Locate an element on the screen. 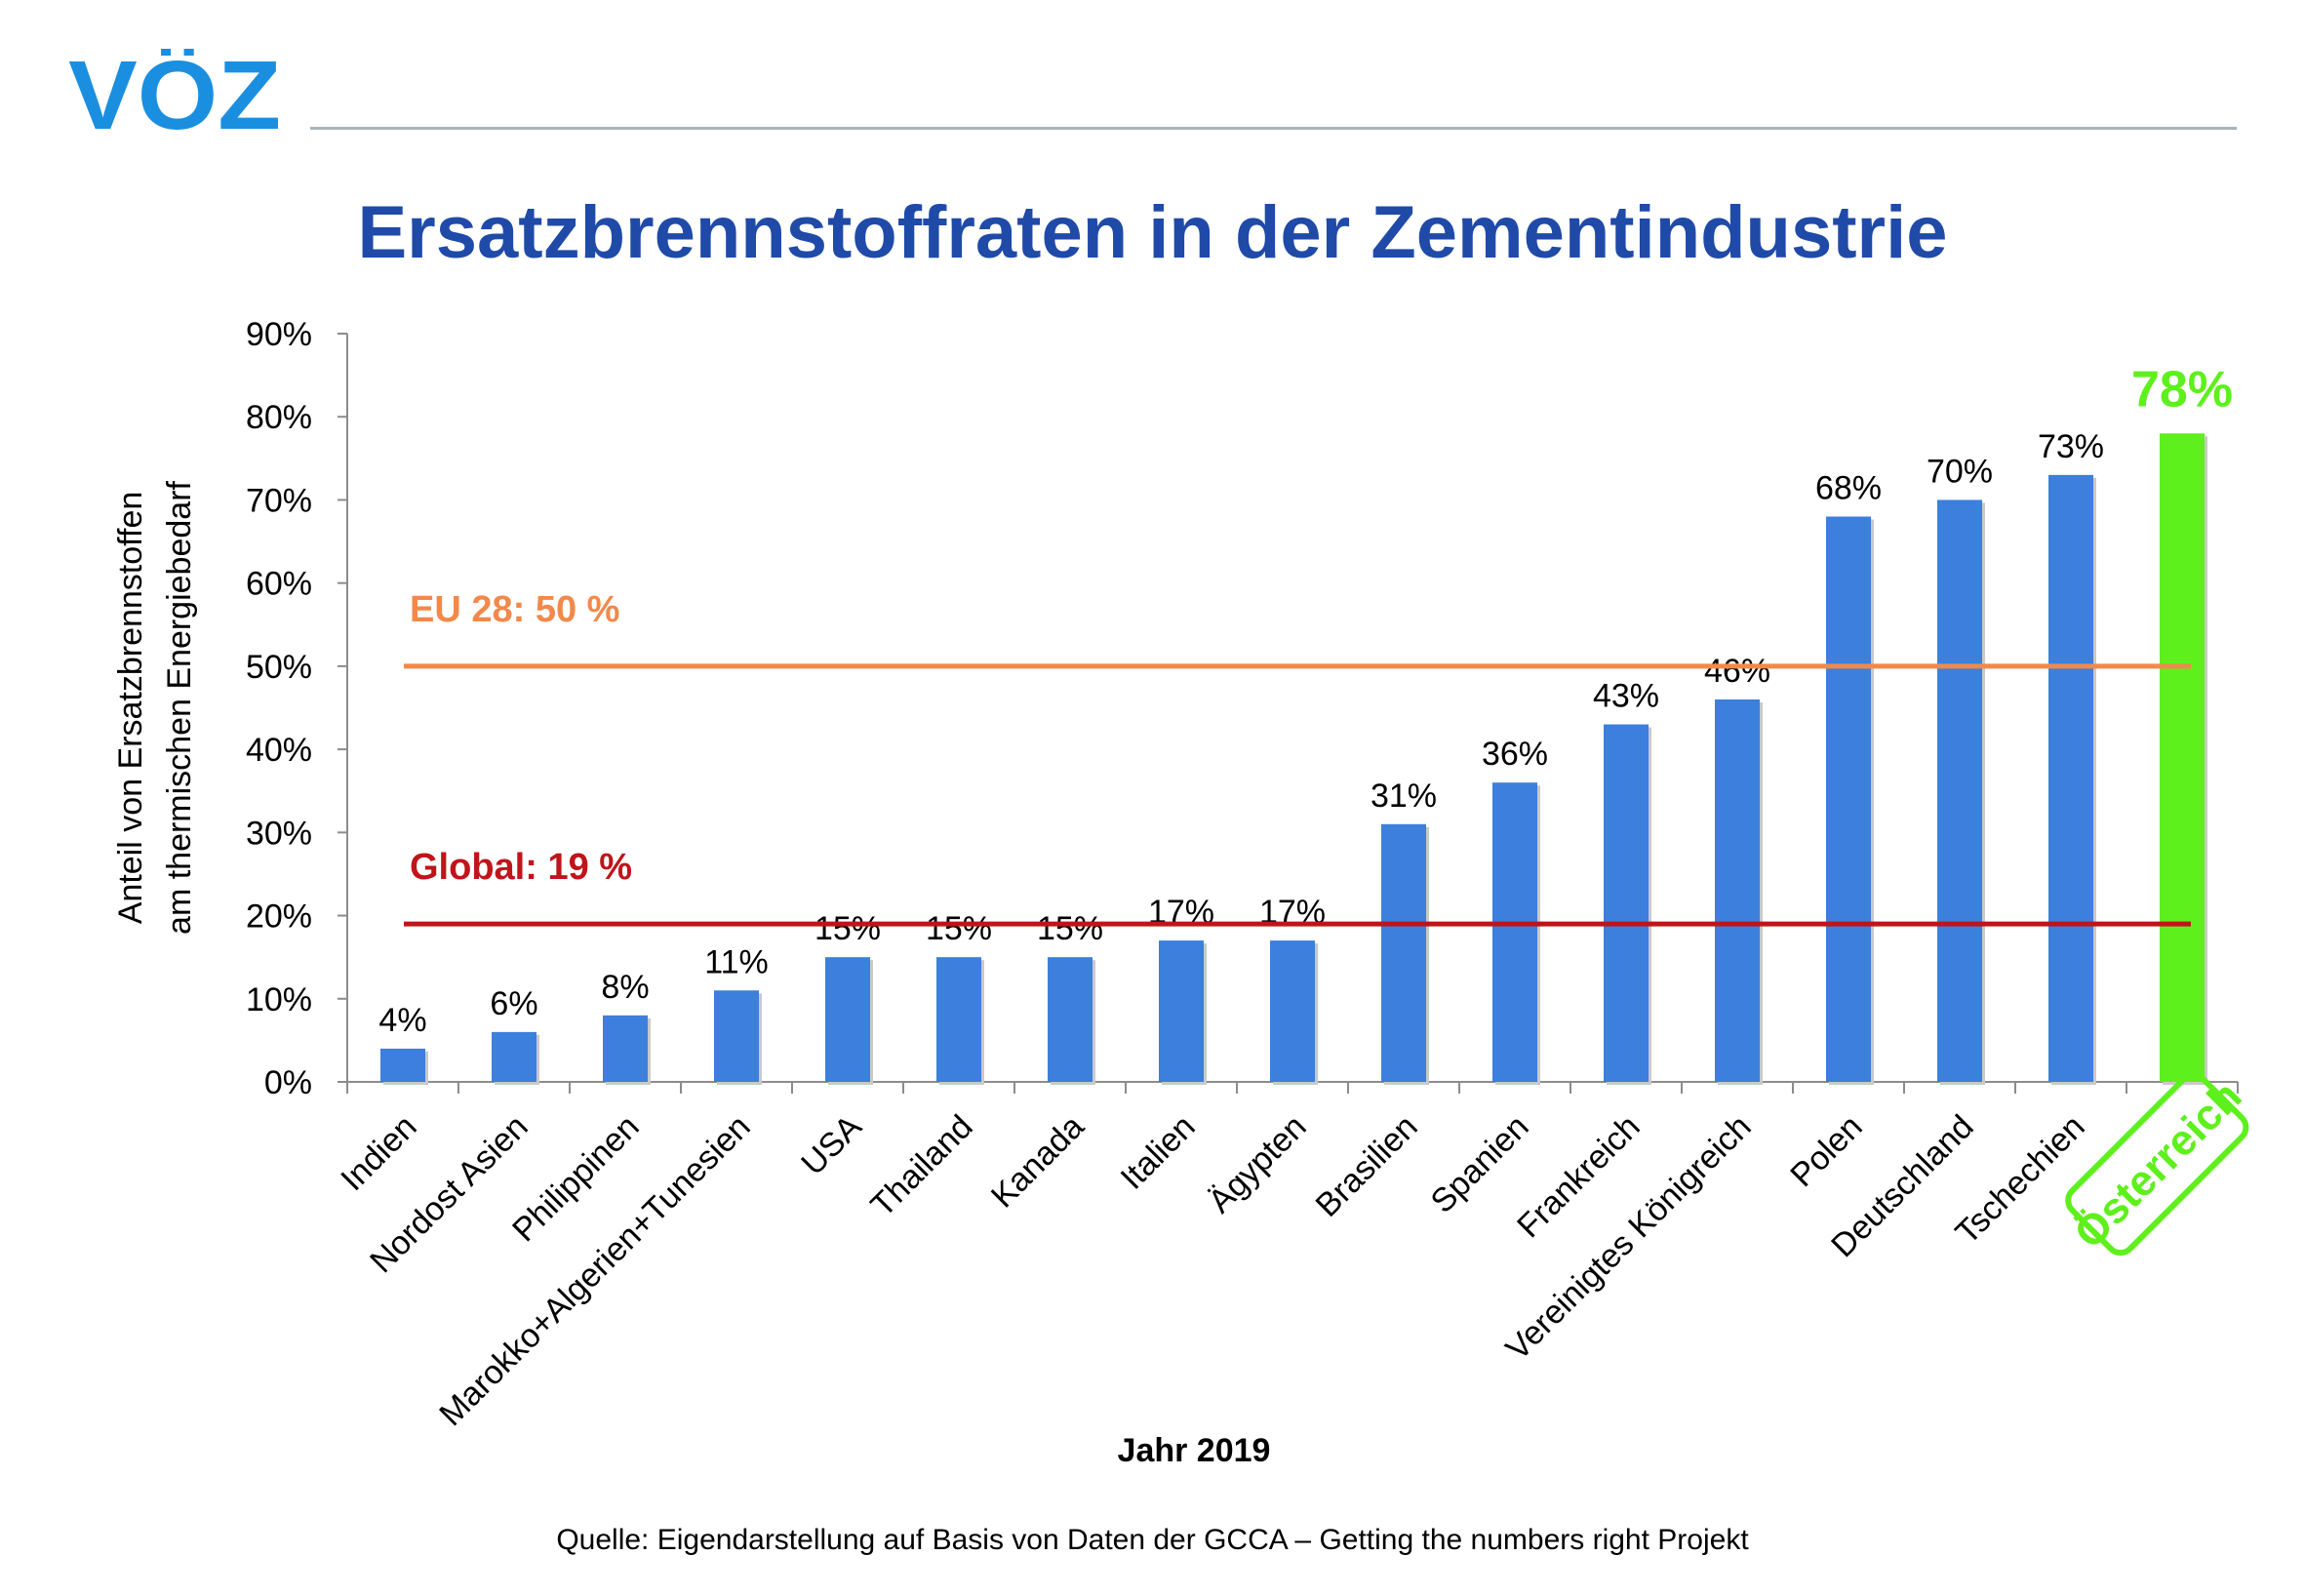 This screenshot has height=1596, width=2305. x-category-label: Kanada is located at coordinates (1038, 1162).